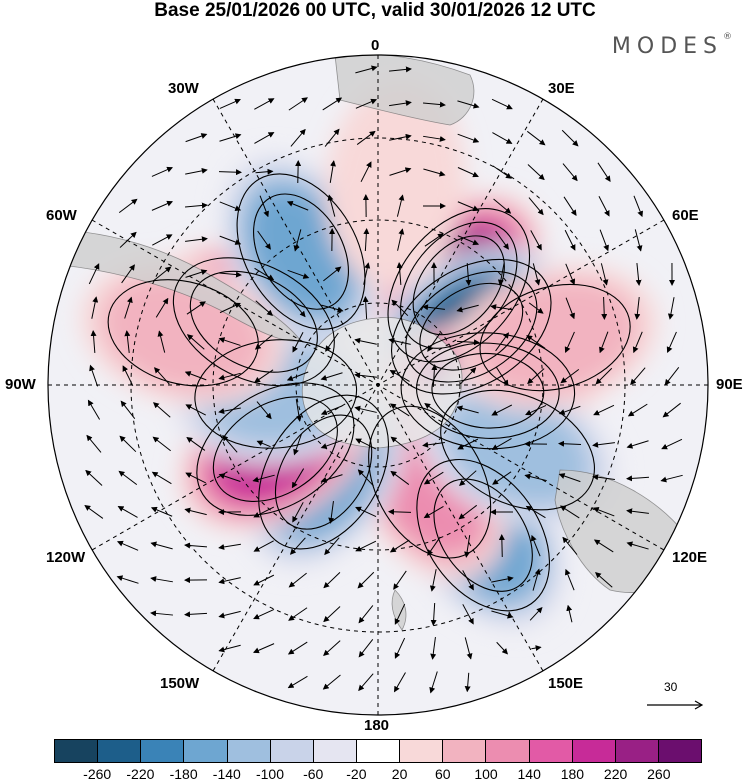 This screenshot has width=750, height=783. What do you see at coordinates (671, 687) in the screenshot?
I see `reference-vector-label: 30` at bounding box center [671, 687].